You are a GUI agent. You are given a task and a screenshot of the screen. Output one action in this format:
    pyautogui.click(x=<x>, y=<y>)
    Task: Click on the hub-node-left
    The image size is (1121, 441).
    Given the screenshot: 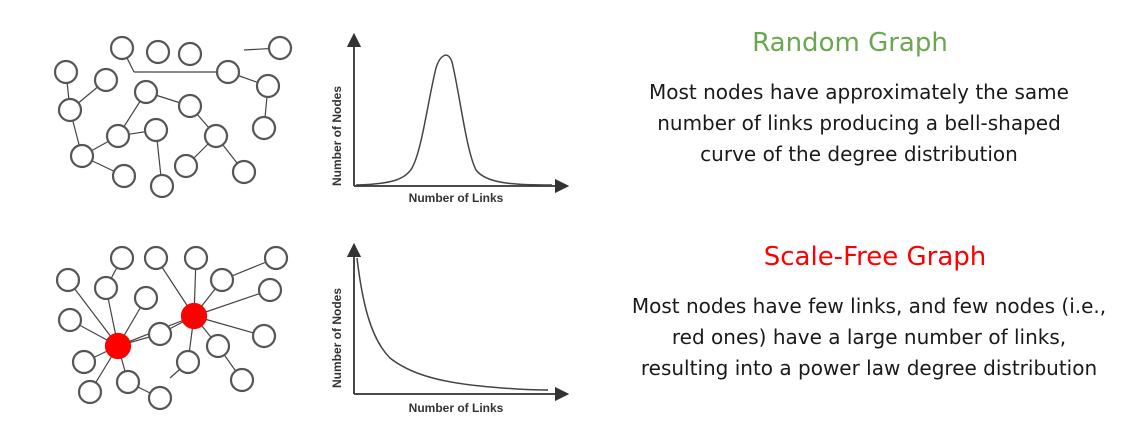 What is the action you would take?
    pyautogui.click(x=118, y=346)
    